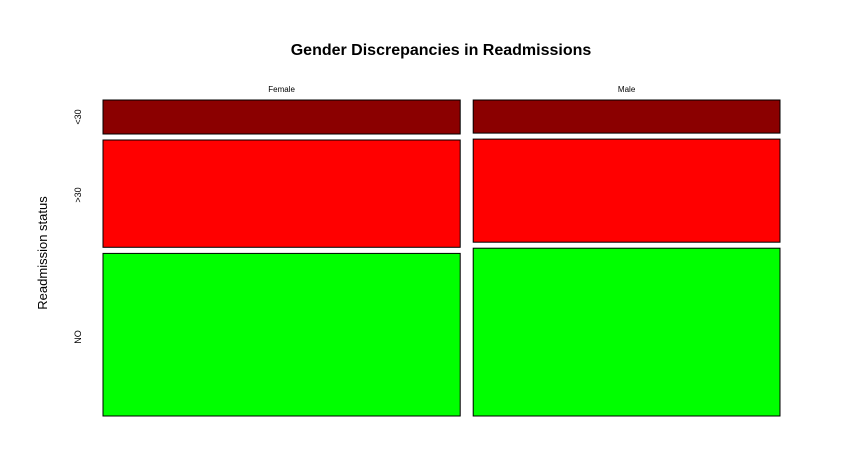 This screenshot has height=475, width=844. I want to click on y-axis-label: Readmission status, so click(42, 253).